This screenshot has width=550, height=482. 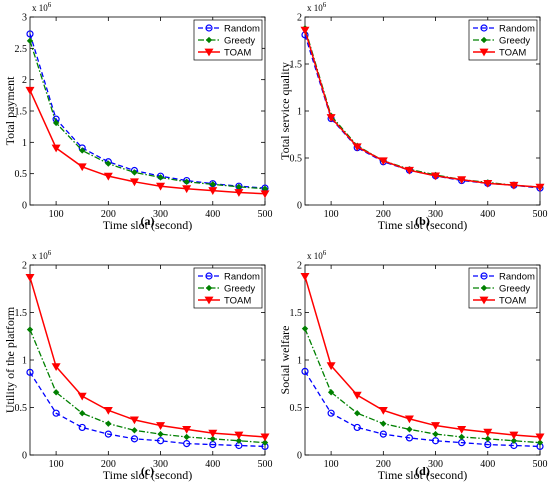 What do you see at coordinates (10, 110) in the screenshot?
I see `y-axis-label: Total payment` at bounding box center [10, 110].